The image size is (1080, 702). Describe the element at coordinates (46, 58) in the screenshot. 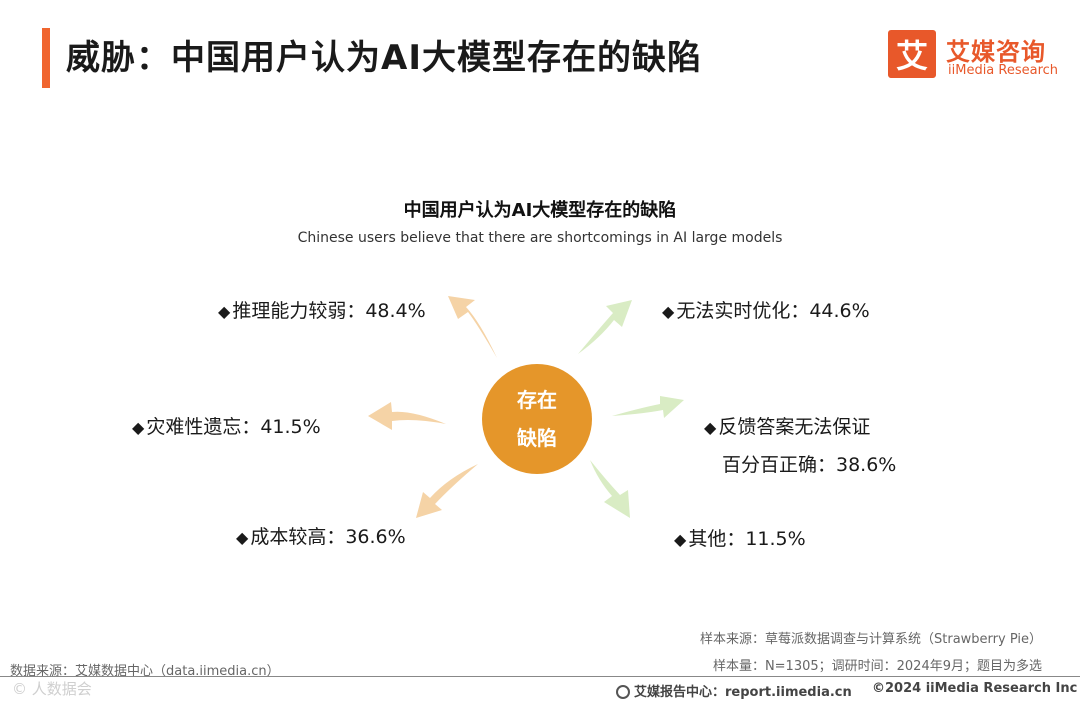

I see `title-accent-bar` at that location.